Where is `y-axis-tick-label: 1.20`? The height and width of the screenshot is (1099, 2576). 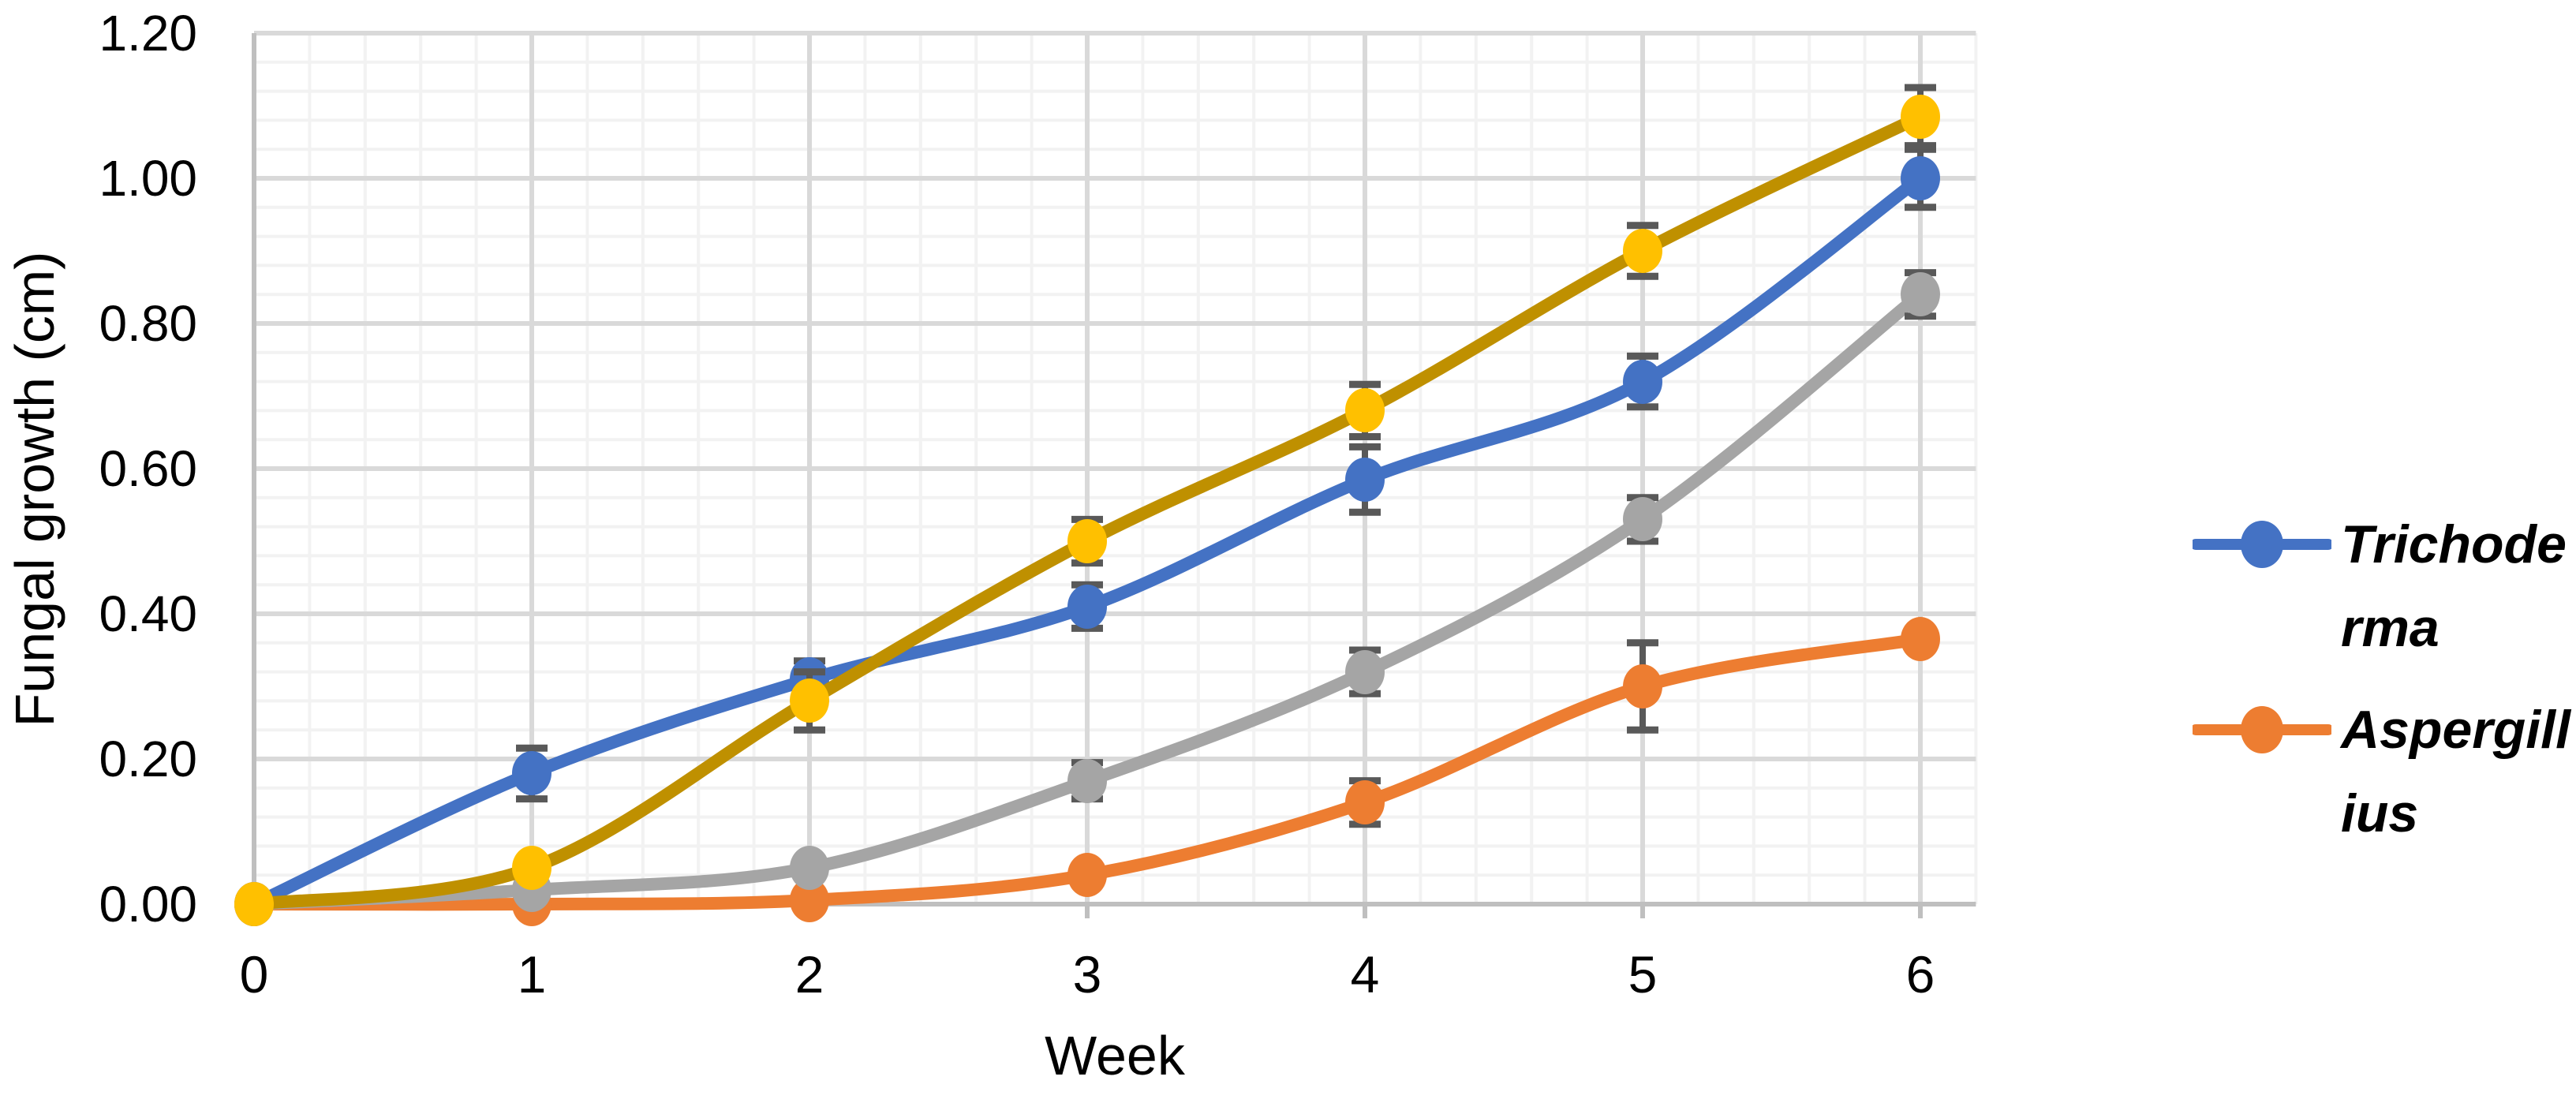 y-axis-tick-label: 1.20 is located at coordinates (148, 33).